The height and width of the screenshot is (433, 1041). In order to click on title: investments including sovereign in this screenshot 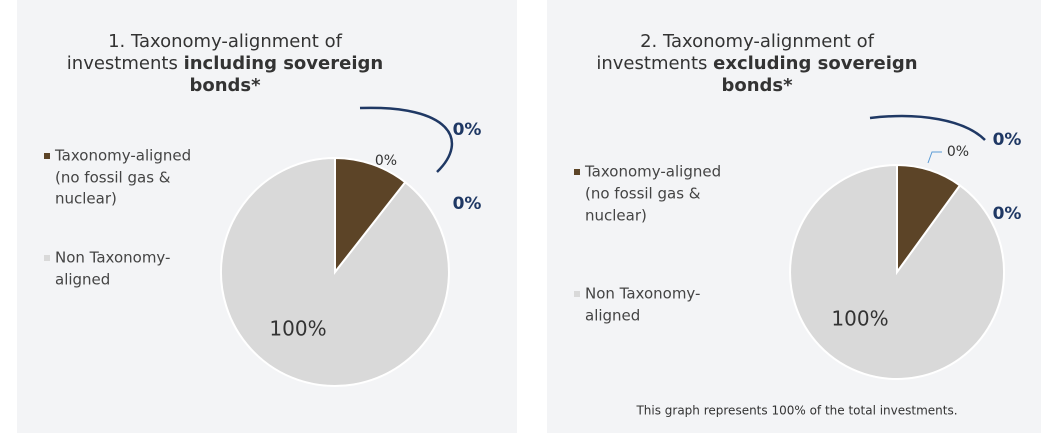, I will do `click(225, 63)`.